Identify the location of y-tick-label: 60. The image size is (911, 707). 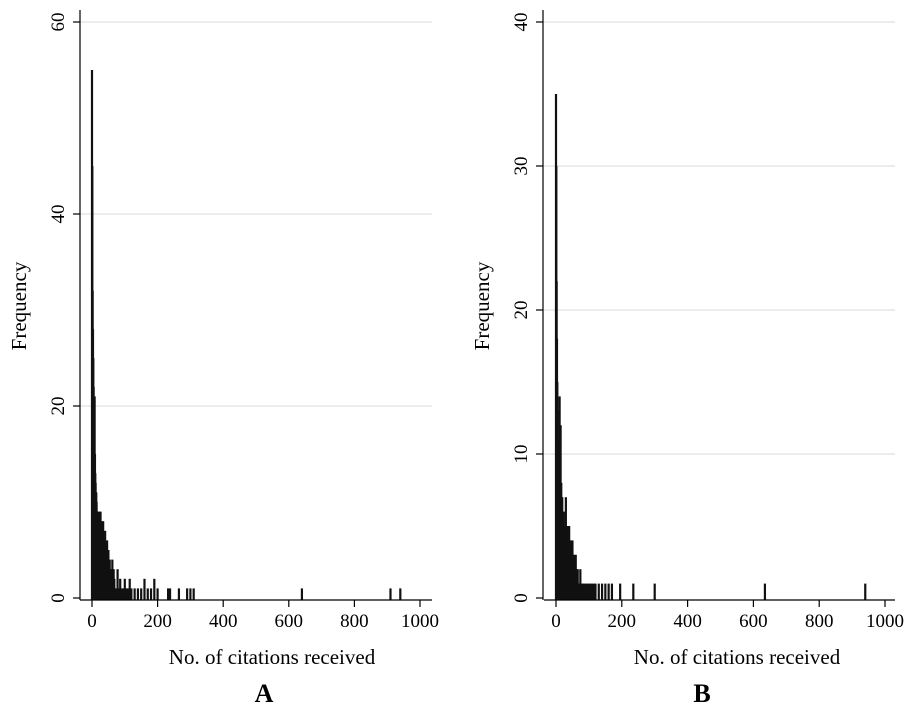
(58, 22).